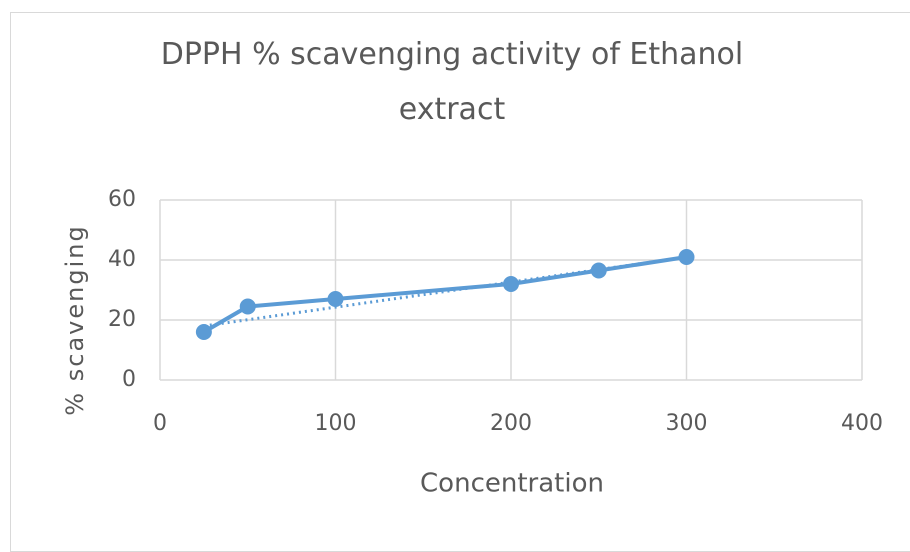 The height and width of the screenshot is (552, 910). Describe the element at coordinates (122, 199) in the screenshot. I see `y-tick-label: 60` at that location.